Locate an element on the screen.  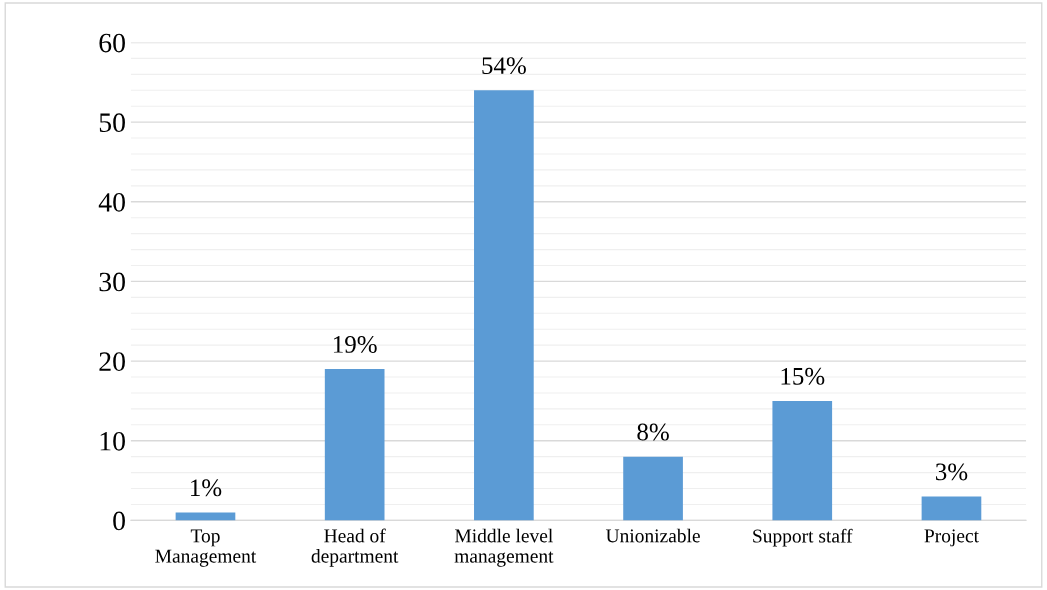
y-tick-label: 50 is located at coordinates (112, 123).